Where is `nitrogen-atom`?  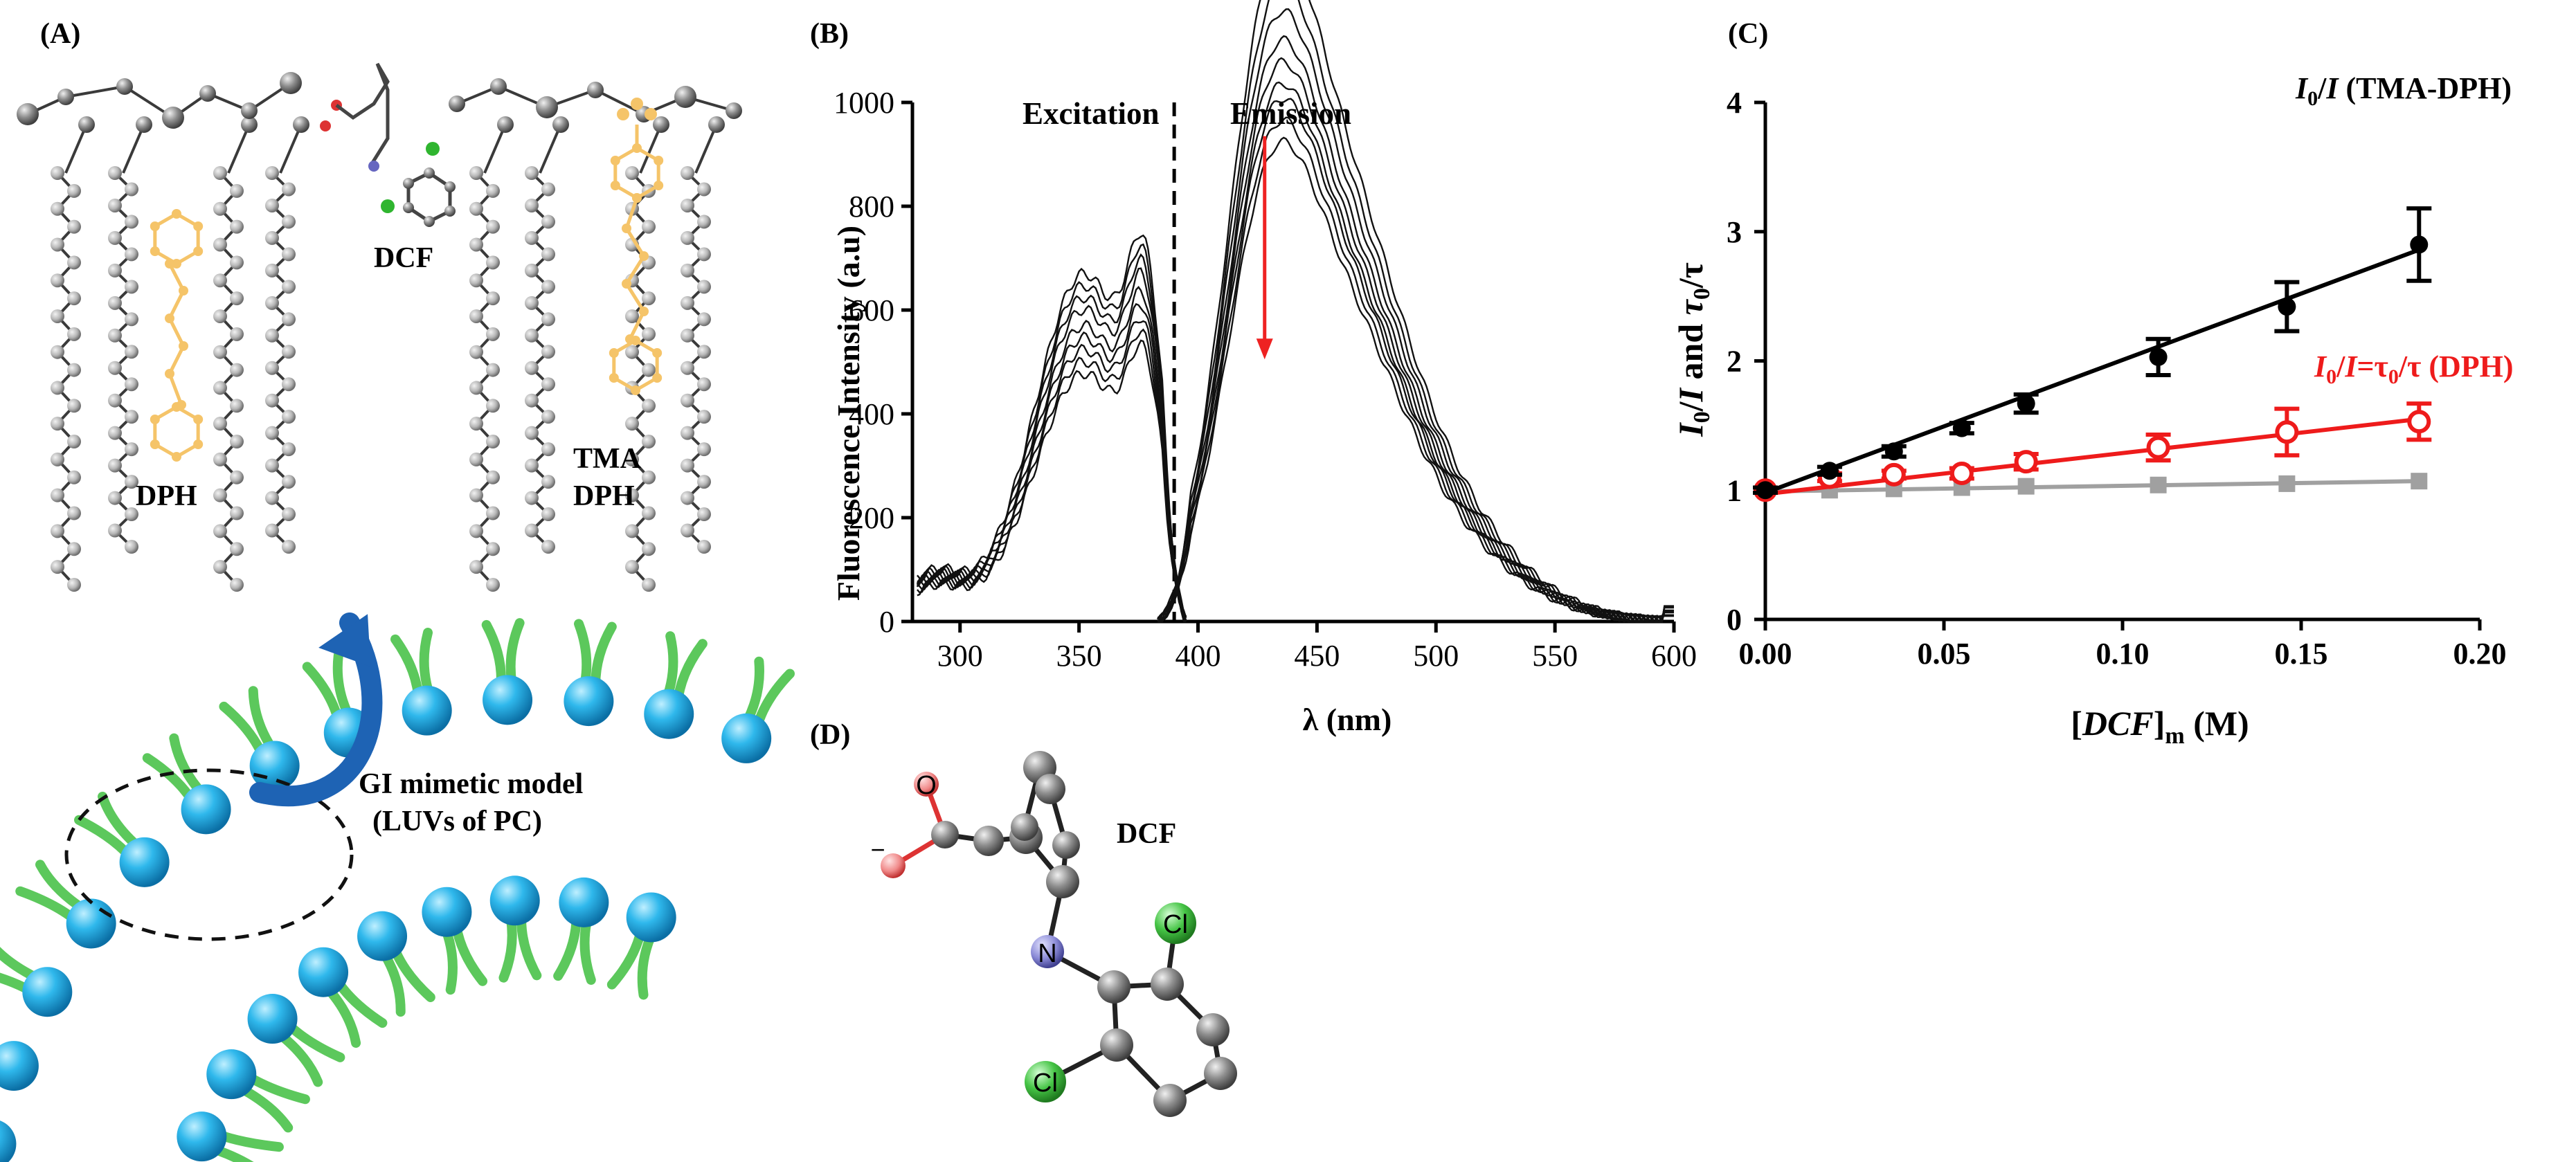
nitrogen-atom is located at coordinates (1047, 952).